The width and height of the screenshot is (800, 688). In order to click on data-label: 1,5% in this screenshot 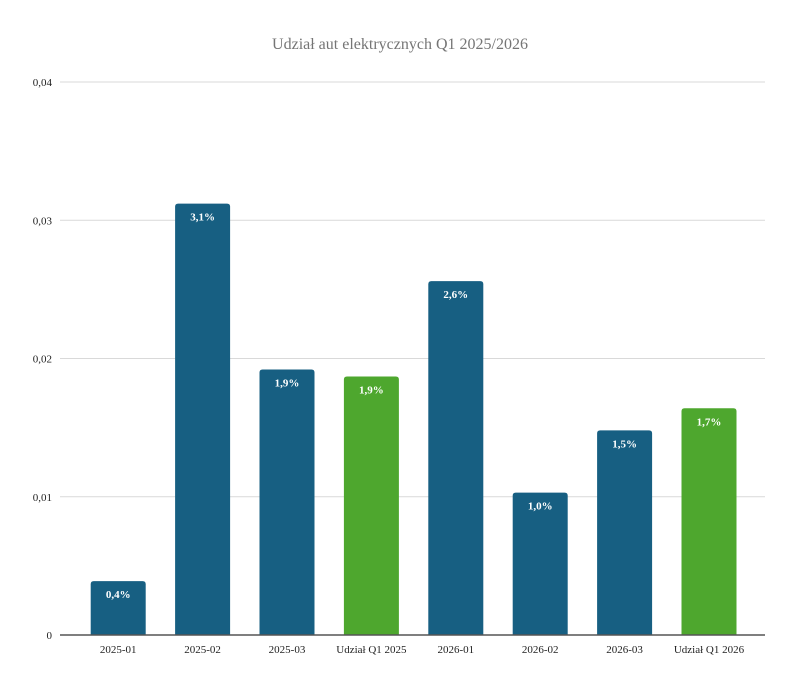, I will do `click(624, 444)`.